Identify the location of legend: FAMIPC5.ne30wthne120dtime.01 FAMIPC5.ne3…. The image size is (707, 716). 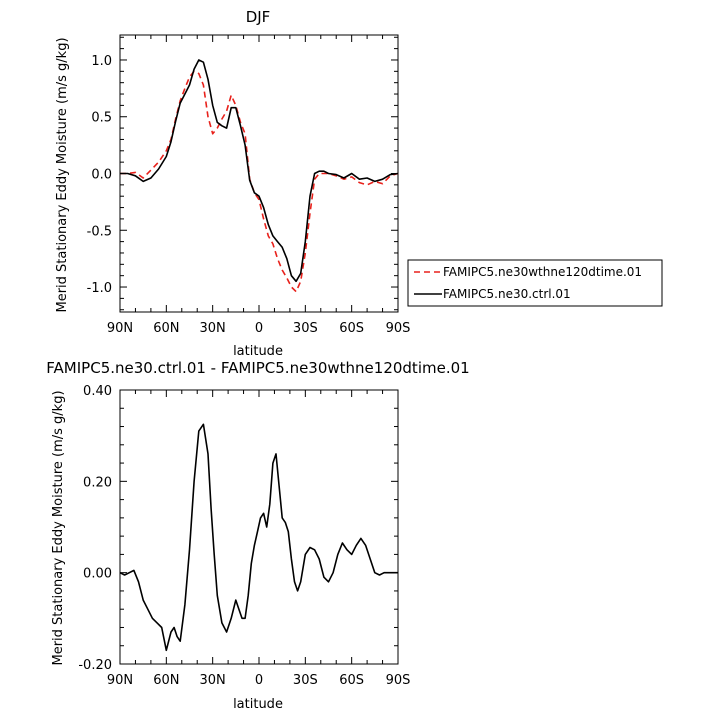
(535, 283).